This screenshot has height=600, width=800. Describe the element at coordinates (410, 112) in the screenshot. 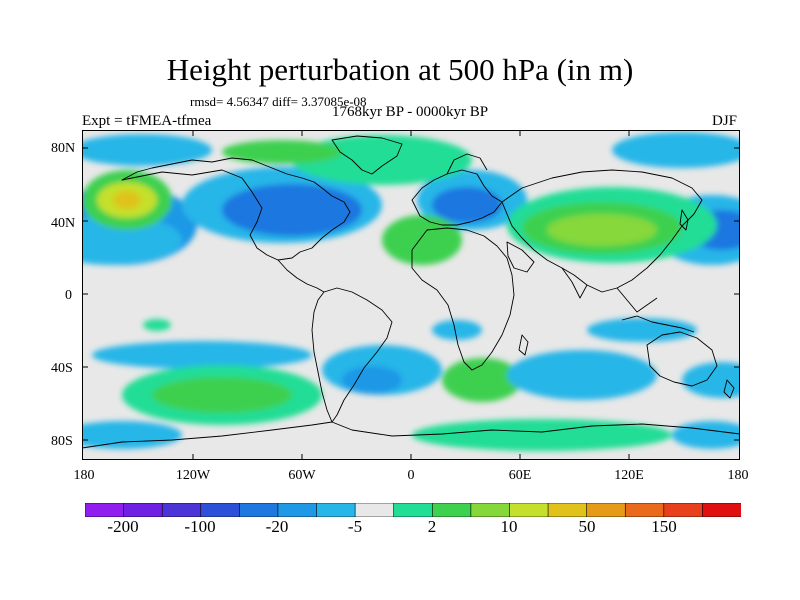

I see `period-label: 1768kyr BP - 0000kyr BP` at that location.